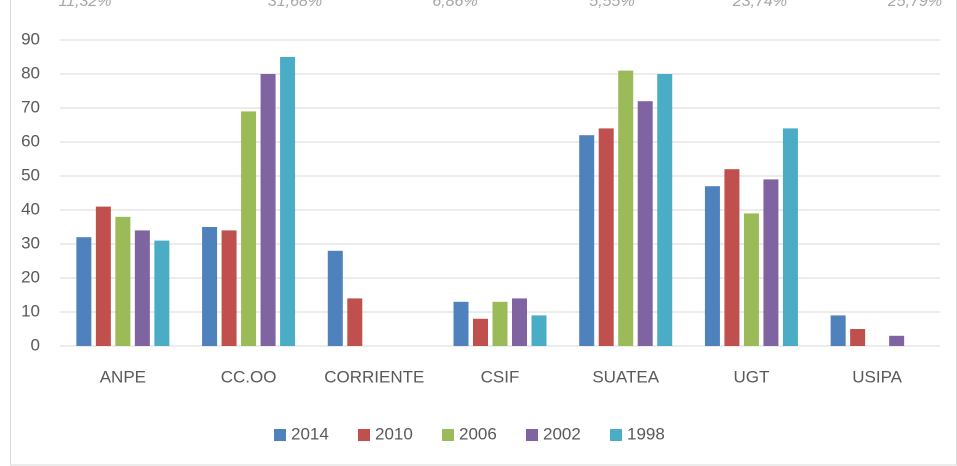 Image resolution: width=957 pixels, height=466 pixels. I want to click on legend-label: 2010, so click(394, 433).